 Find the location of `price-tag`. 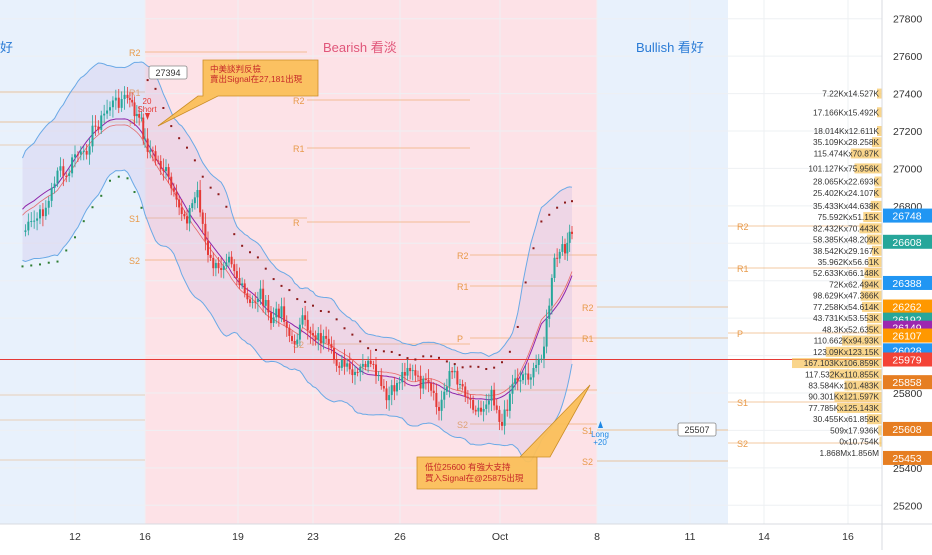

price-tag is located at coordinates (907, 215).